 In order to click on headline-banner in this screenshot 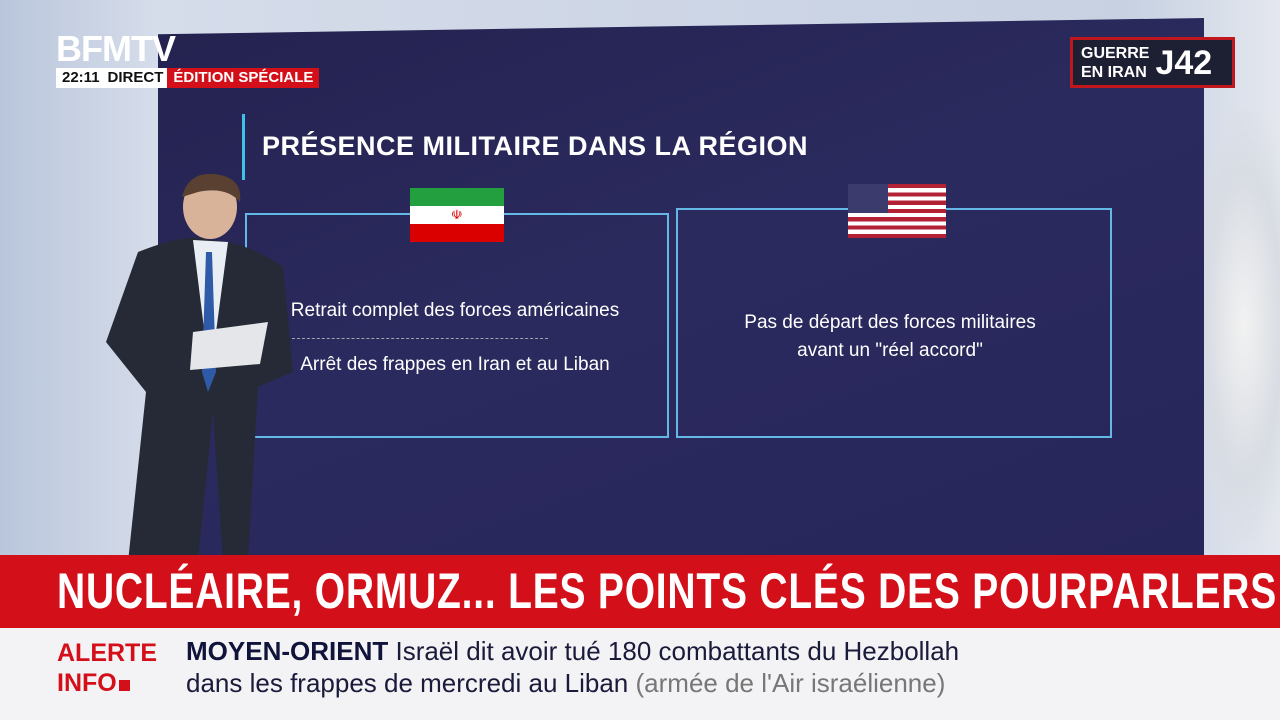, I will do `click(640, 591)`.